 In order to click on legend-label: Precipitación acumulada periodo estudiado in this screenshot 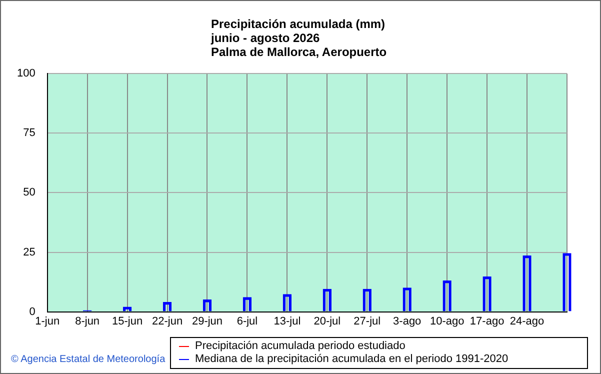, I will do `click(300, 346)`.